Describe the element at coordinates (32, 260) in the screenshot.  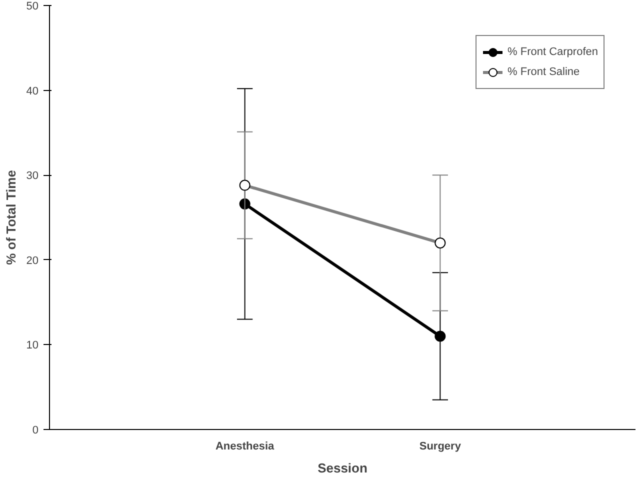
I see `y-tick-label: 20` at that location.